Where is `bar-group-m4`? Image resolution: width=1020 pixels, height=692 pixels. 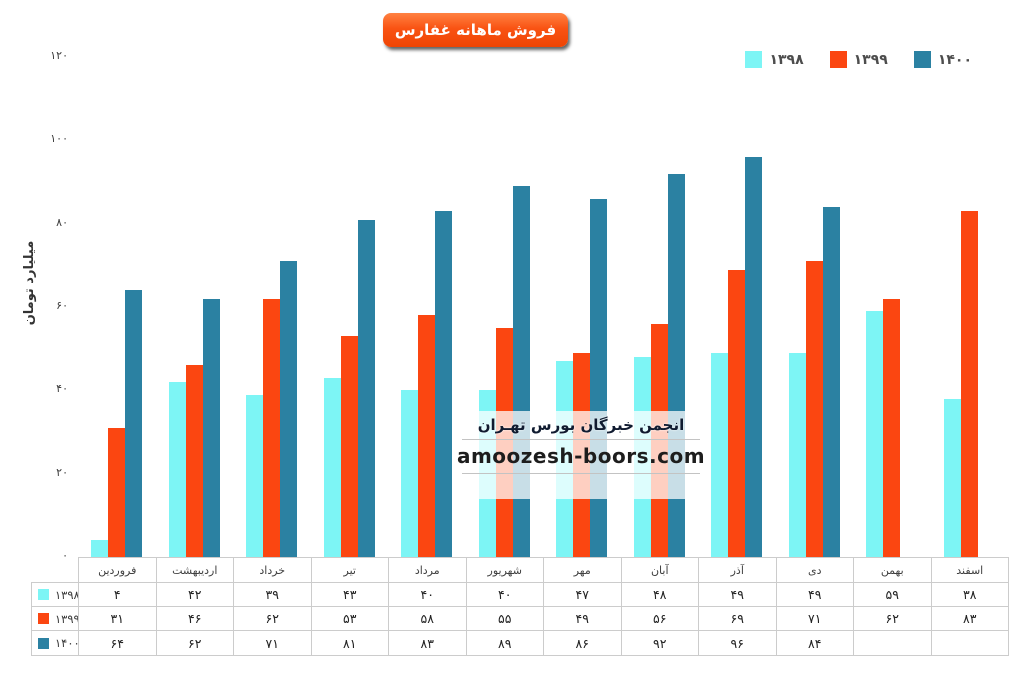 bar-group-m4 is located at coordinates (350, 307).